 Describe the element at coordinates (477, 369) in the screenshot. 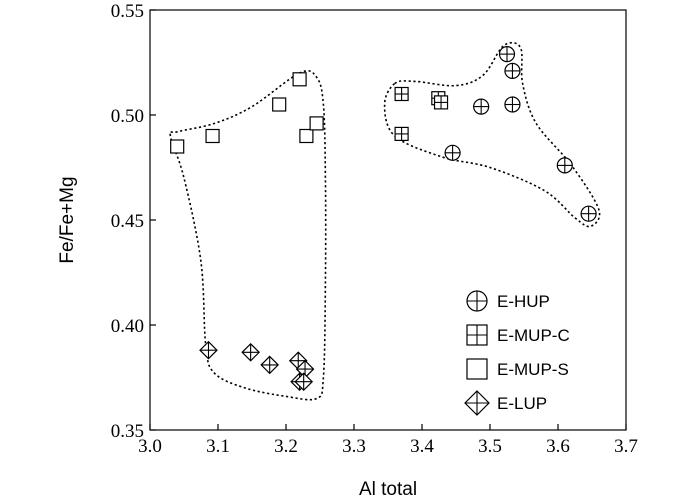

I see `legend-marker-e-mup-s` at that location.